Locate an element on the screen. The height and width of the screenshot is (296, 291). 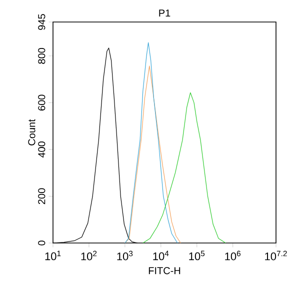
y-tick-label: 0 is located at coordinates (42, 243).